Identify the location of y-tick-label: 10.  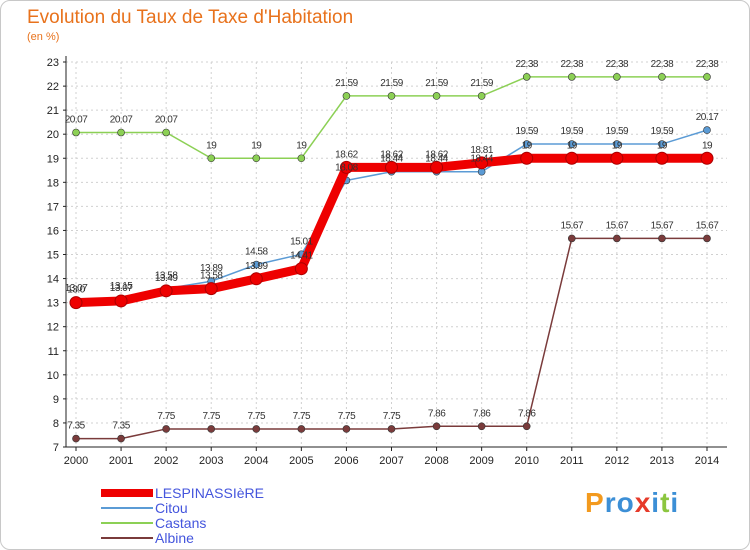
(53, 376).